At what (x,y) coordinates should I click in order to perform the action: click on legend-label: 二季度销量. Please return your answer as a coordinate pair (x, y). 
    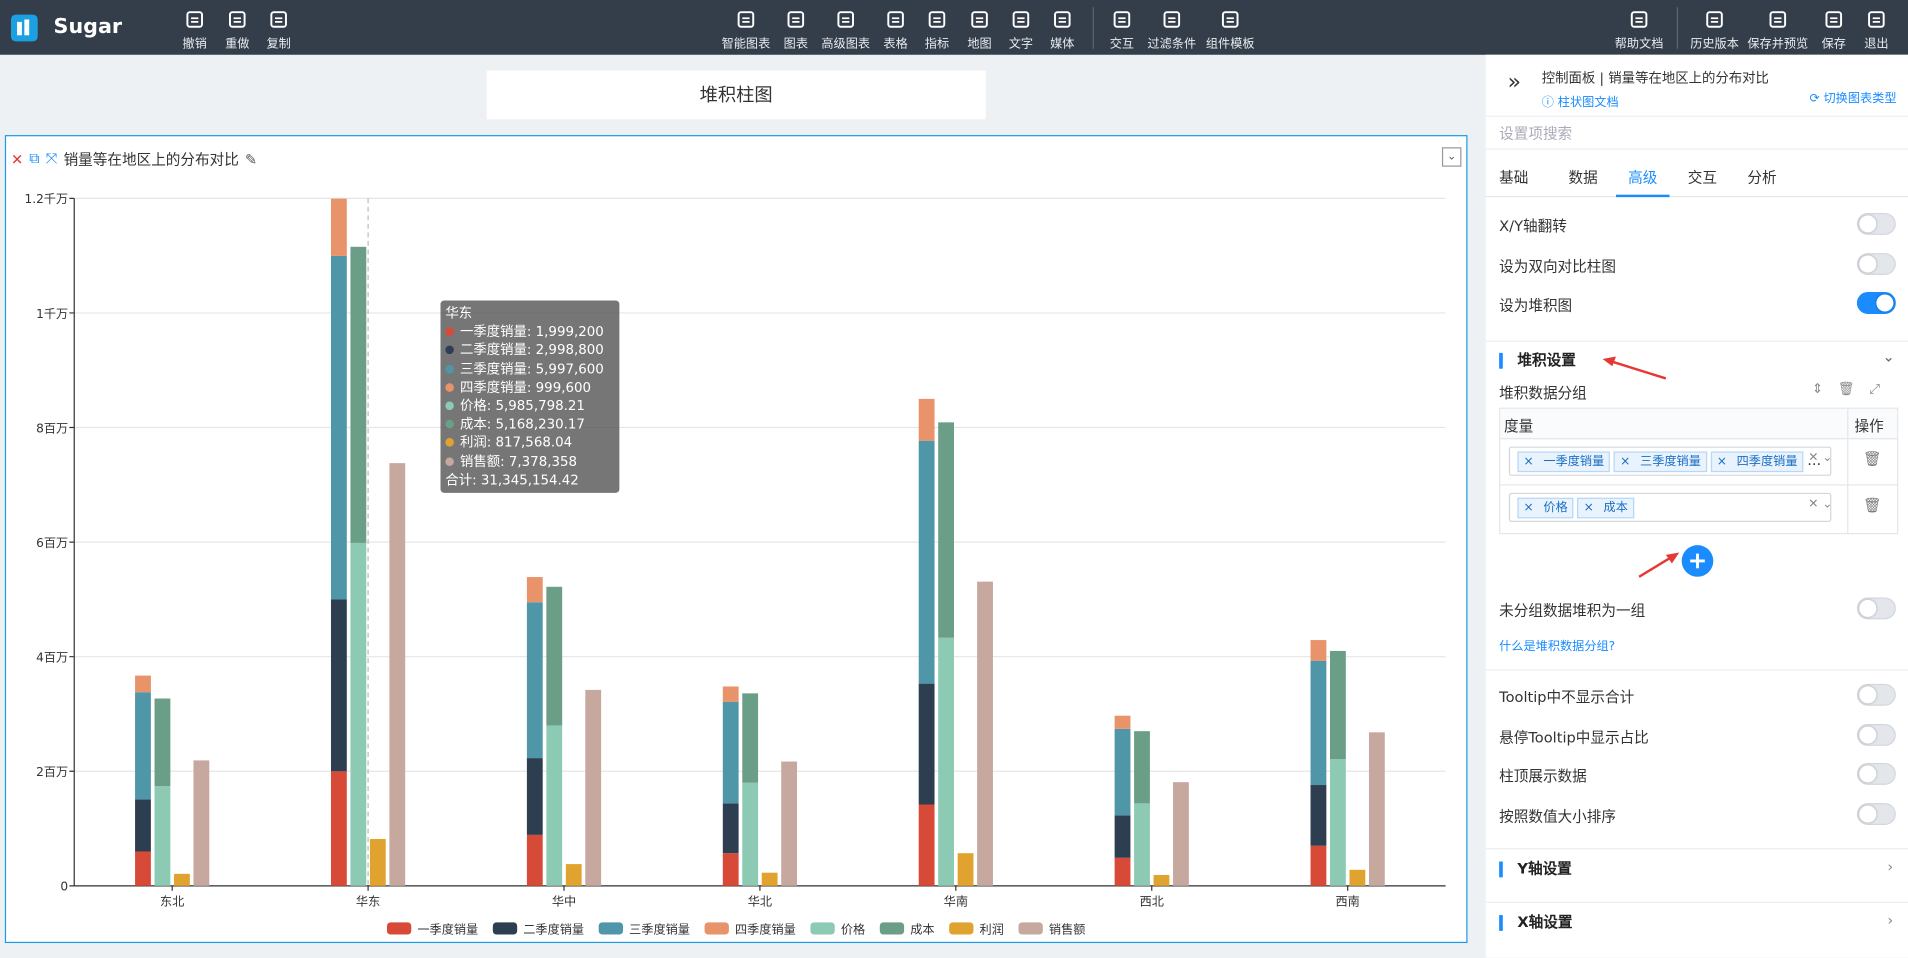
    Looking at the image, I should click on (554, 930).